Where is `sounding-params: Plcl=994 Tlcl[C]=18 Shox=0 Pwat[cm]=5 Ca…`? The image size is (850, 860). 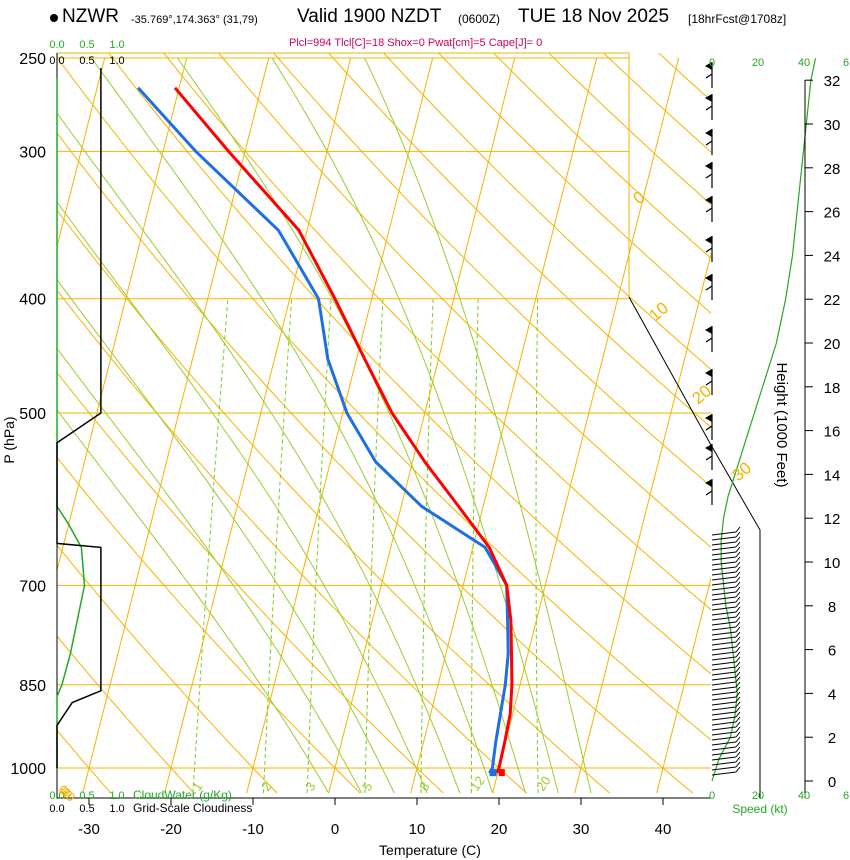
sounding-params: Plcl=994 Tlcl[C]=18 Shox=0 Pwat[cm]=5 Ca… is located at coordinates (416, 43).